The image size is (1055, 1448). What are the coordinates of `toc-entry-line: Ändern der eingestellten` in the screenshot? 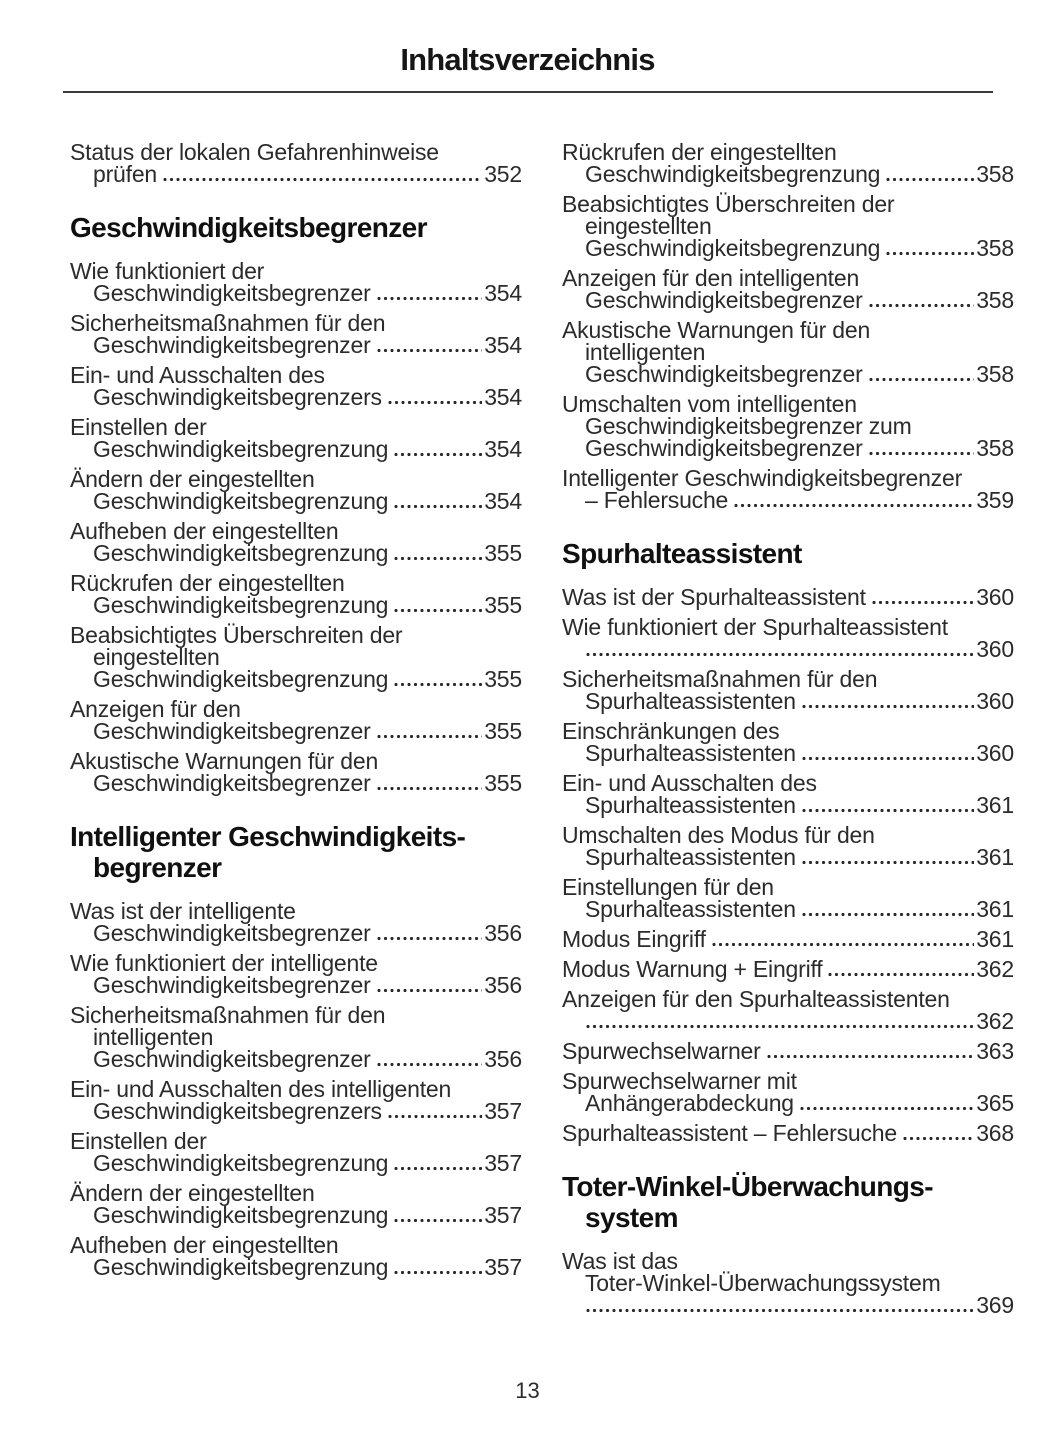 It's located at (192, 479).